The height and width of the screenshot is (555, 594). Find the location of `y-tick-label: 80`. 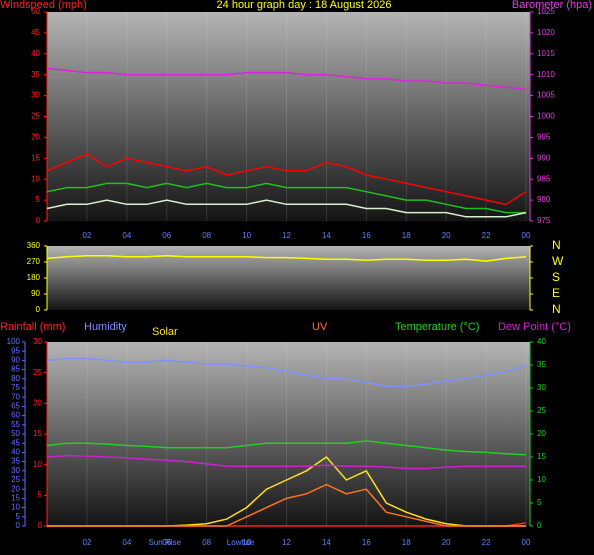

y-tick-label: 80 is located at coordinates (15, 378).